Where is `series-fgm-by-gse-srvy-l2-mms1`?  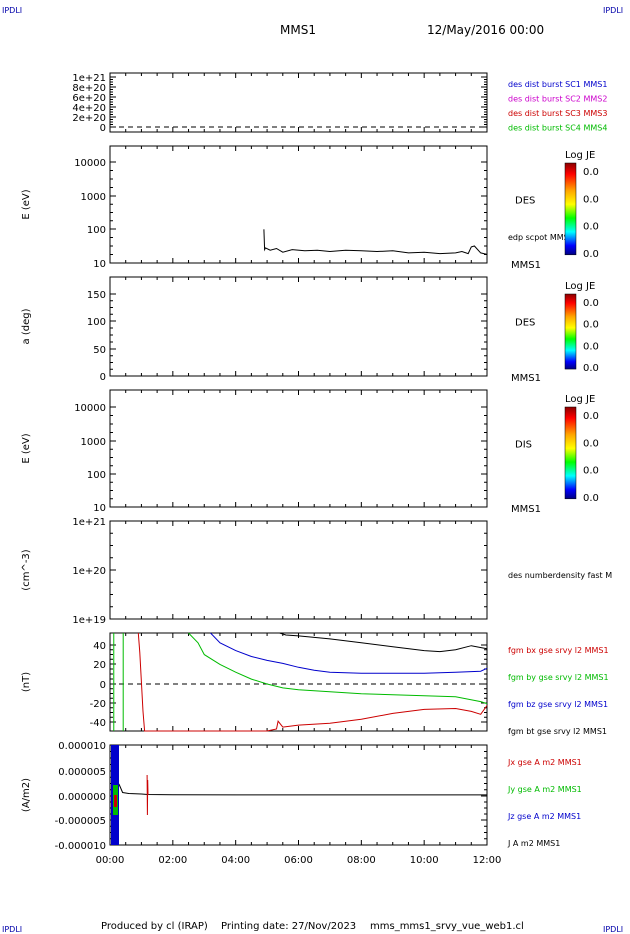 series-fgm-by-gse-srvy-l2-mms1 is located at coordinates (338, 668).